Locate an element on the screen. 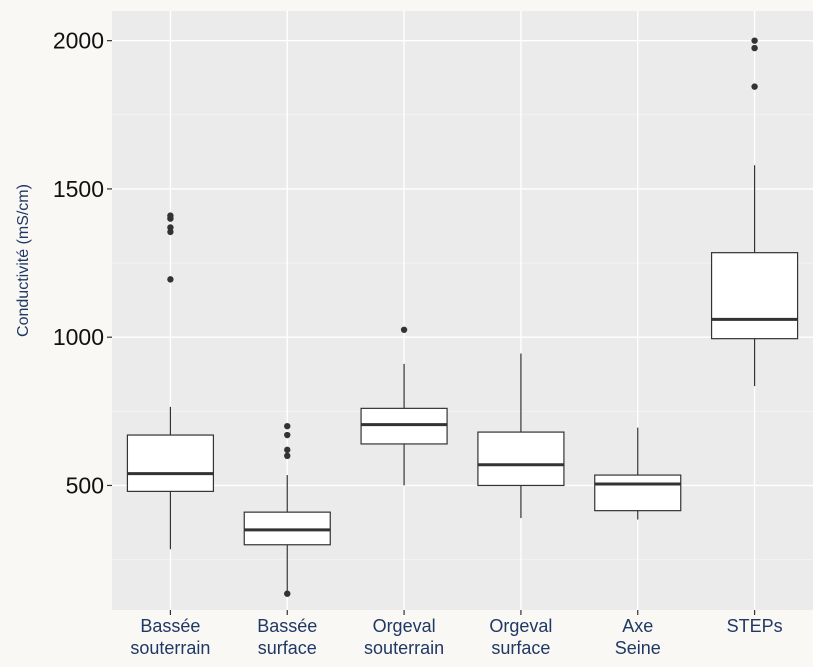 The height and width of the screenshot is (667, 813). y-axis: 500 1000 1500 2000 is located at coordinates (82, 263).